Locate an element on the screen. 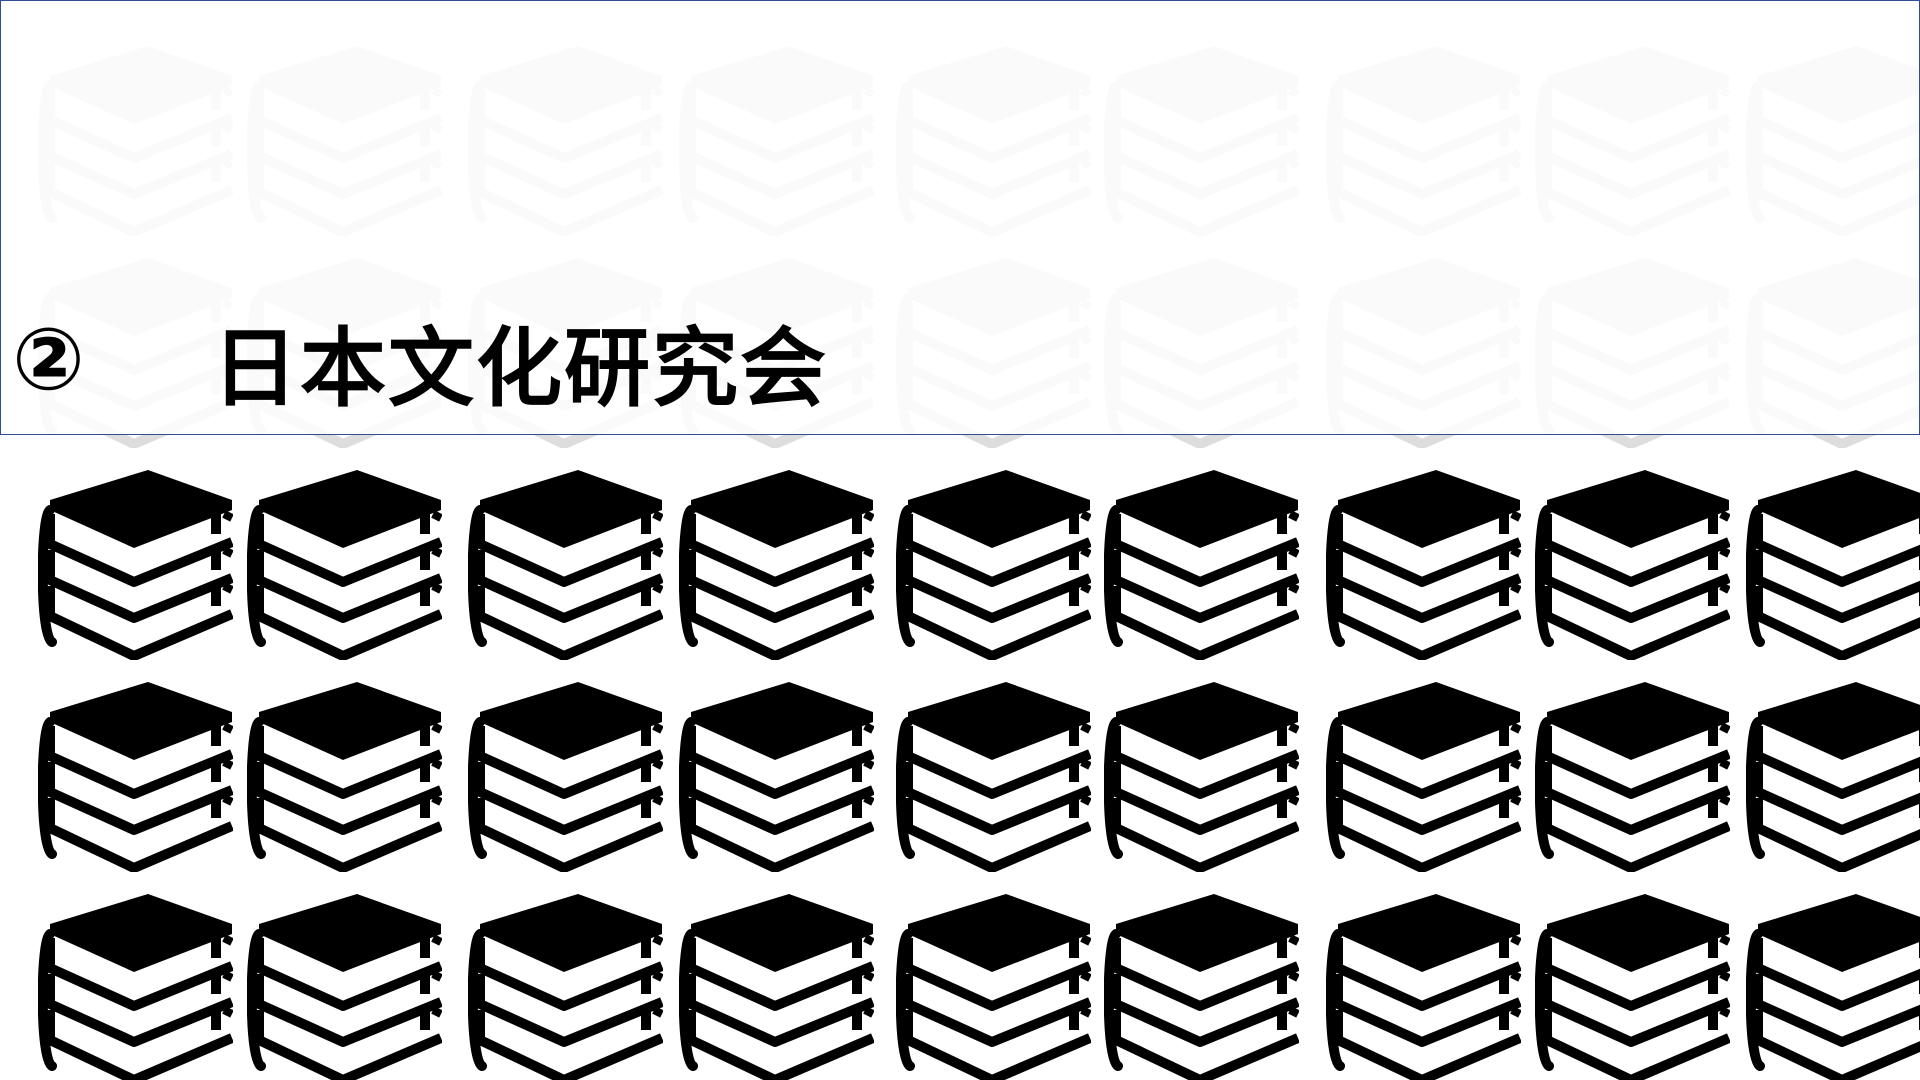  slide-title-text: 日本文化研究会 is located at coordinates (520, 368).